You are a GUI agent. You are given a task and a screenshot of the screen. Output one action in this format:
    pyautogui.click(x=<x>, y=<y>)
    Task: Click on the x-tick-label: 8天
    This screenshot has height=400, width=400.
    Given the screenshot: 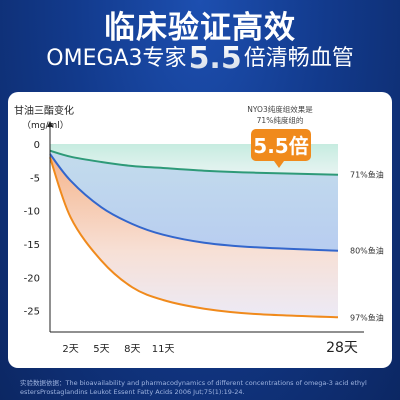 What is the action you would take?
    pyautogui.click(x=132, y=349)
    